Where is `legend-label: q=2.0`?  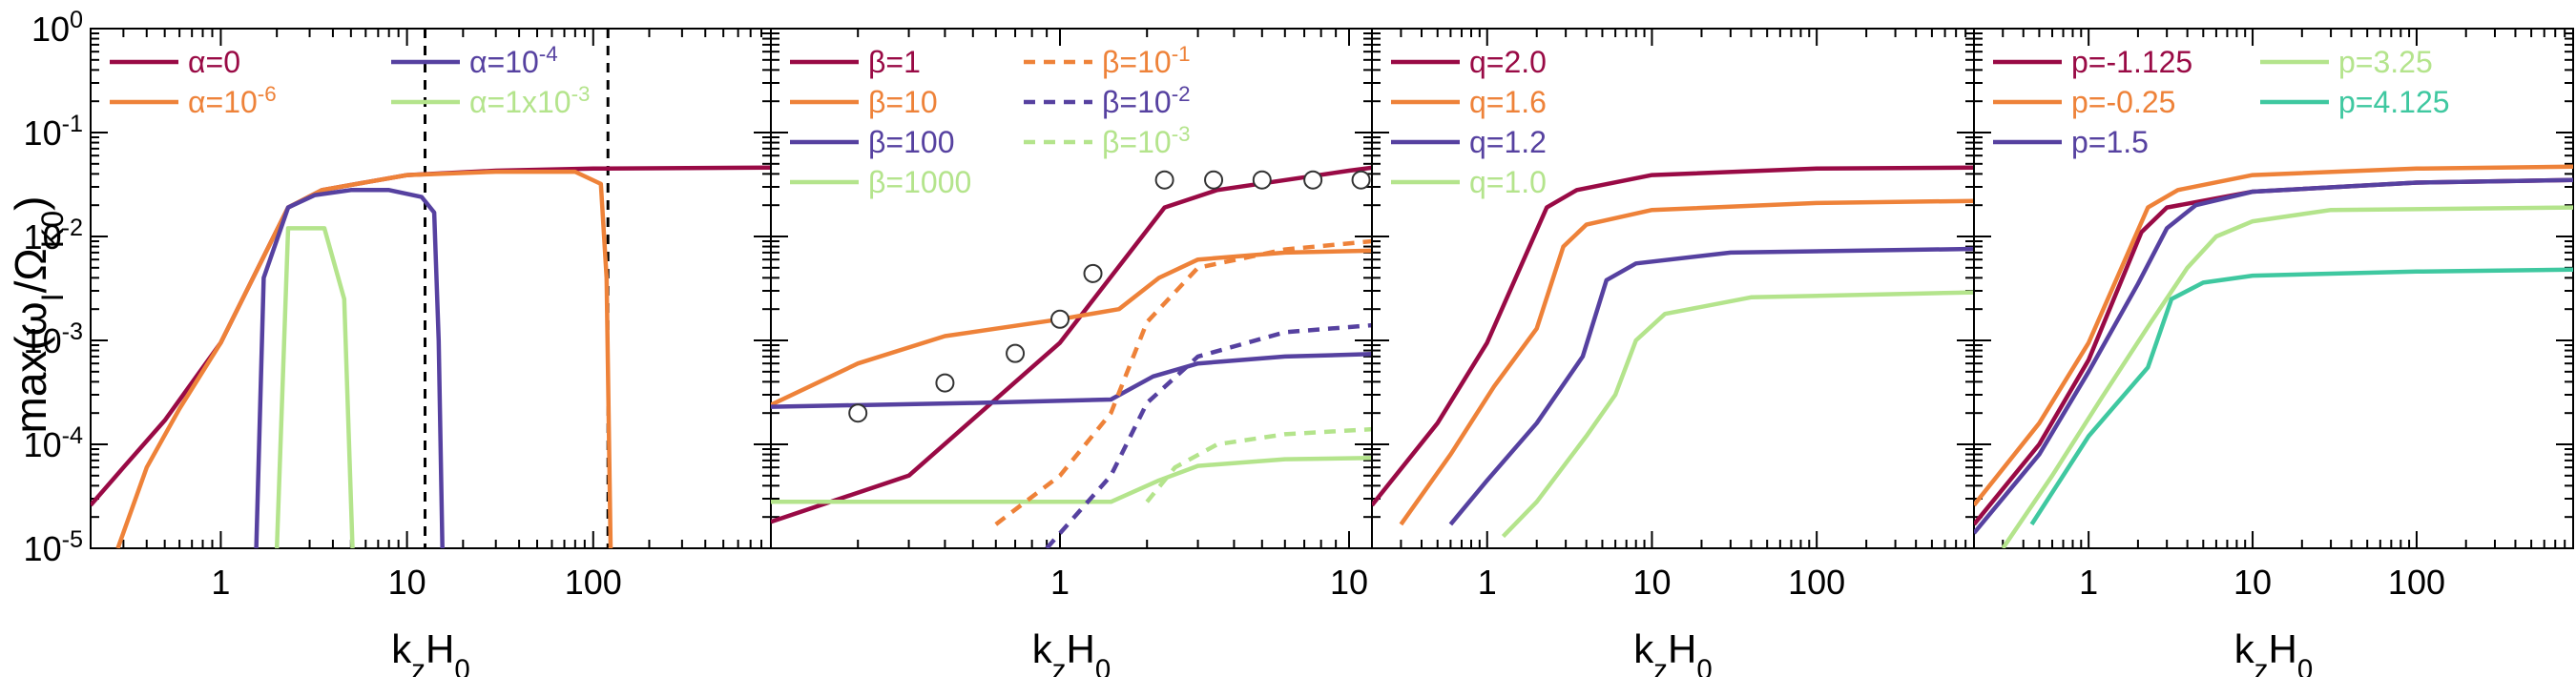 legend-label: q=2.0 is located at coordinates (1508, 62).